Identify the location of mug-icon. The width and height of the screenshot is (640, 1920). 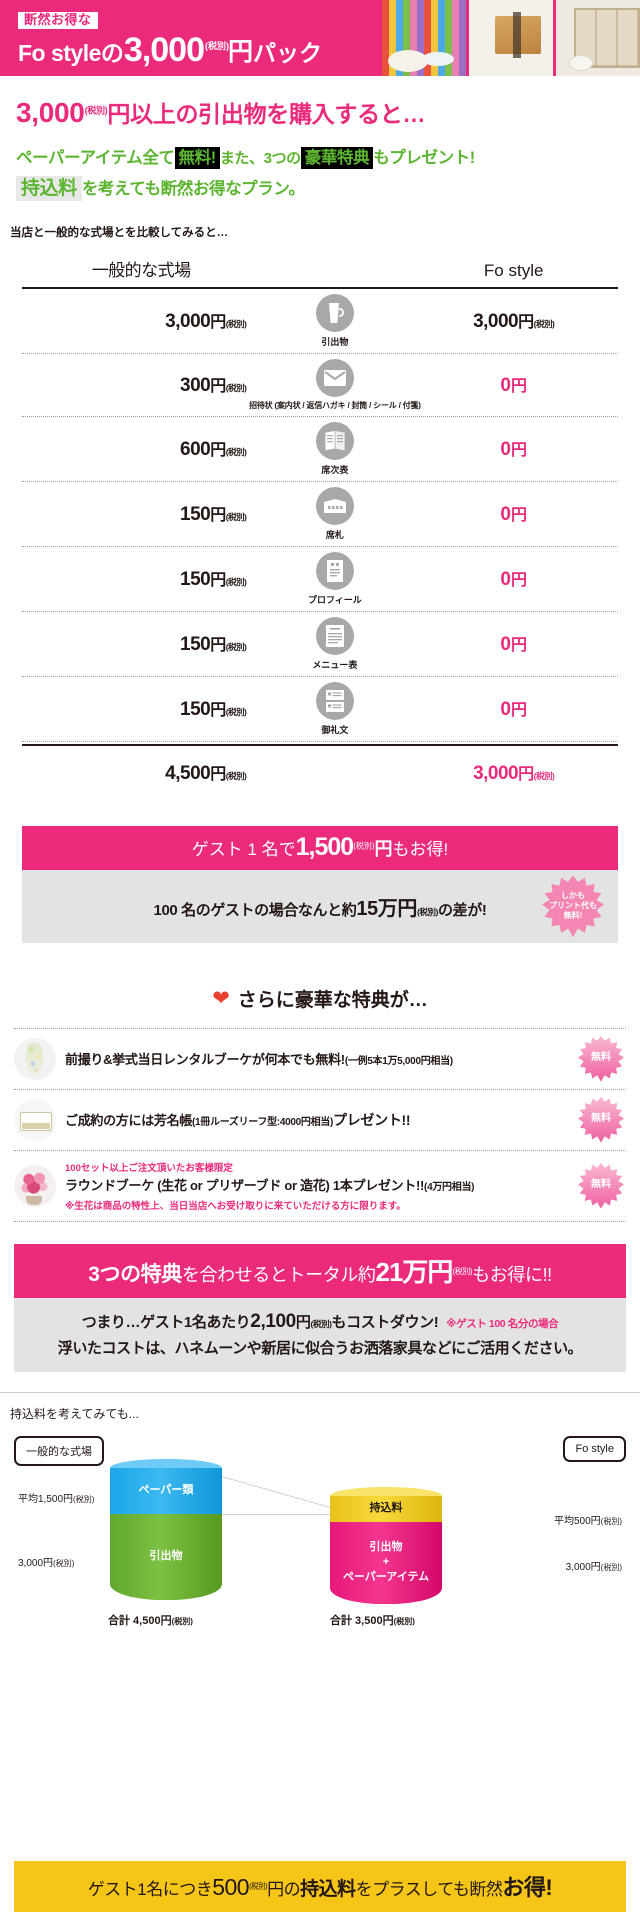
(334, 312).